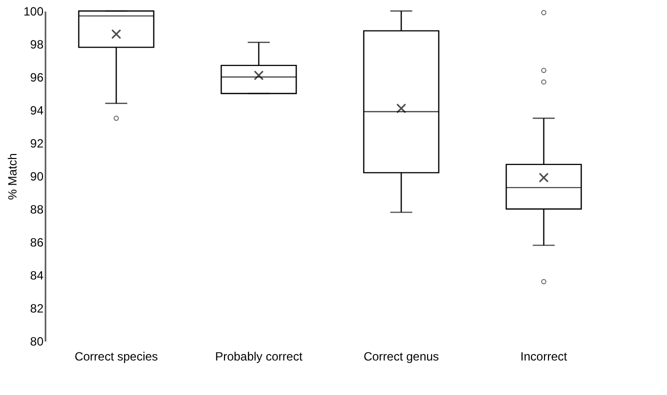 Image resolution: width=667 pixels, height=395 pixels. What do you see at coordinates (116, 357) in the screenshot?
I see `x-tick-label: Correct species` at bounding box center [116, 357].